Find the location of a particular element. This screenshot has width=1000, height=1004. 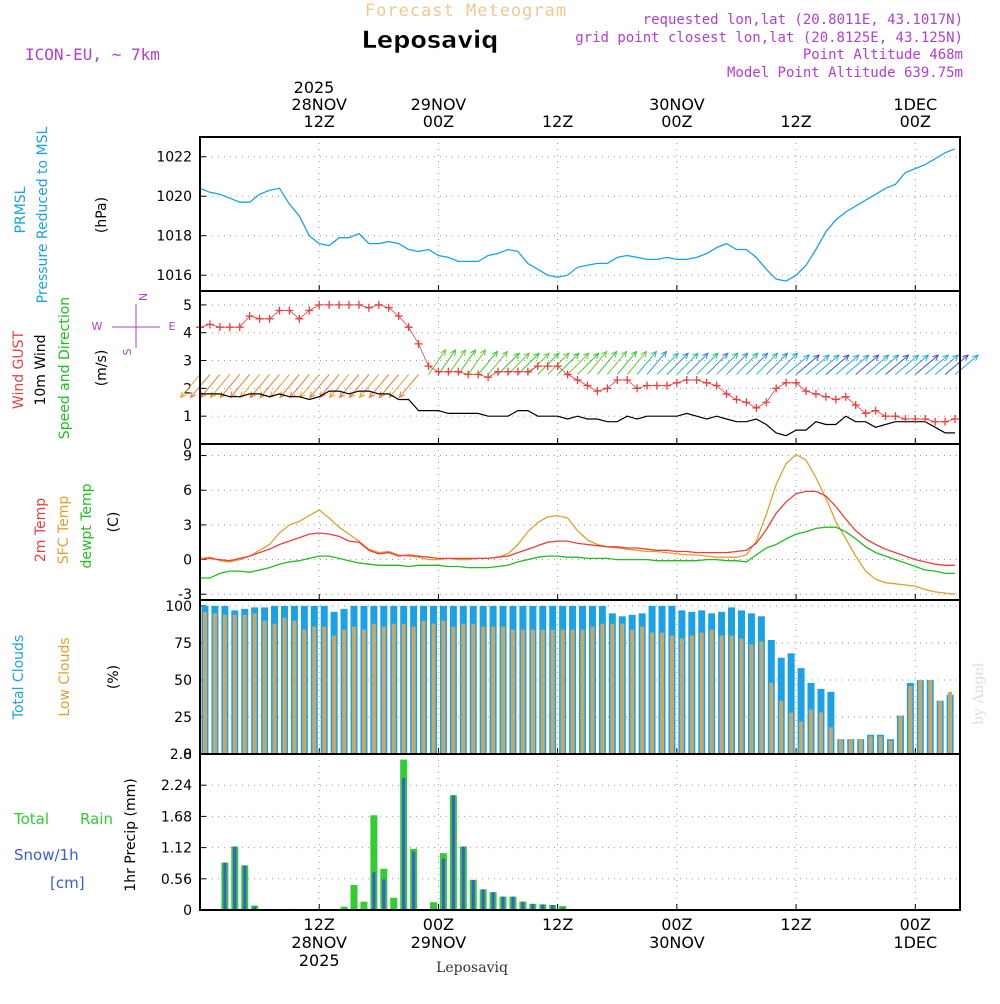

precip-label-rain: Rain is located at coordinates (96, 819).